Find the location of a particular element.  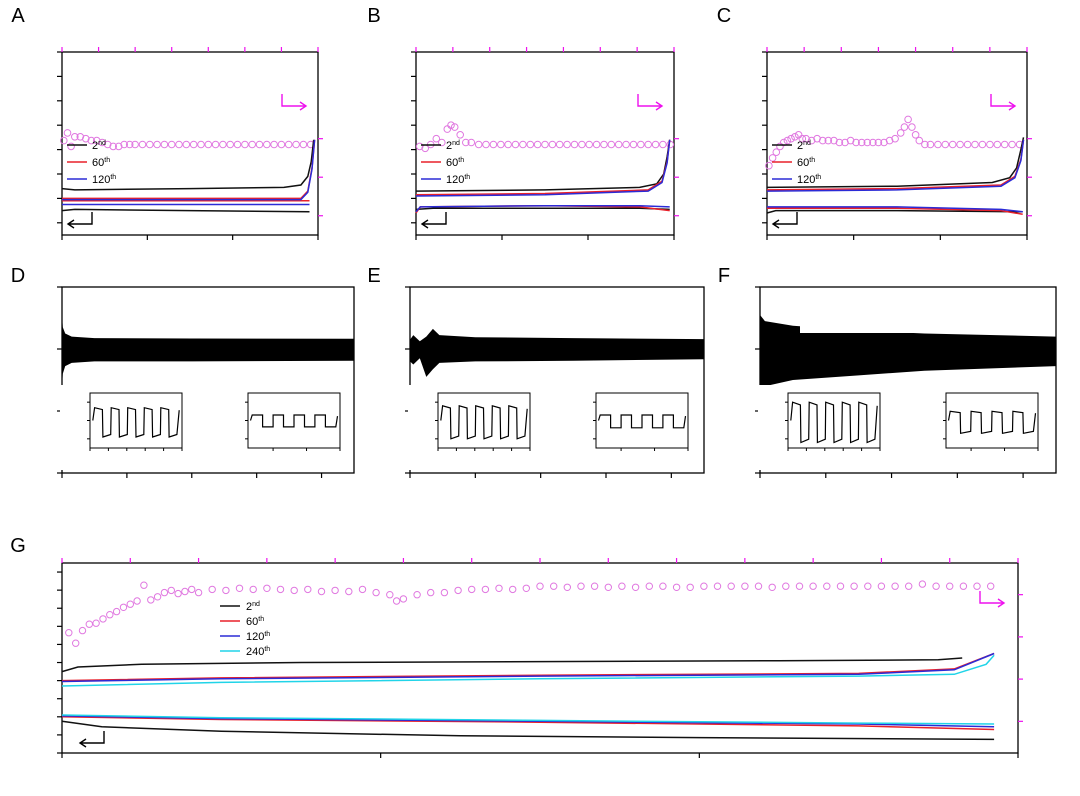

legend-label-60th: 60th is located at coordinates (101, 163).